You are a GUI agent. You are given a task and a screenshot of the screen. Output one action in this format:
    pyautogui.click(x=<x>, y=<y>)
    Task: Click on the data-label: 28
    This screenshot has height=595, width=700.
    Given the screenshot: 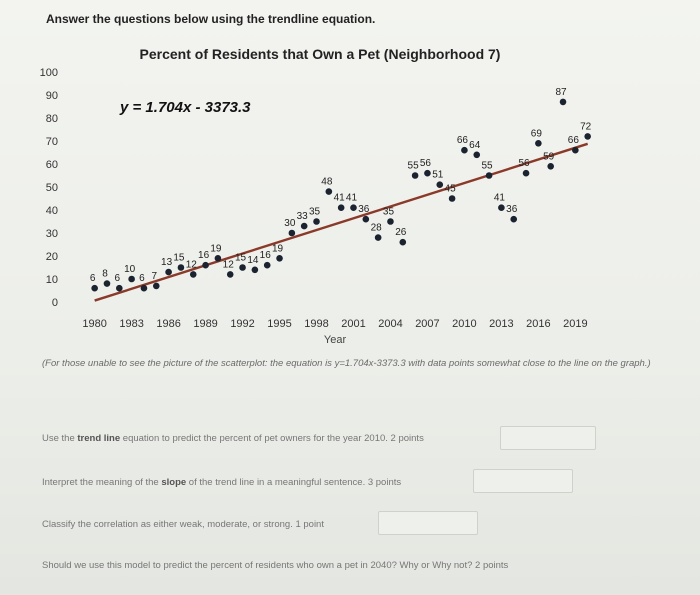 What is the action you would take?
    pyautogui.click(x=377, y=228)
    